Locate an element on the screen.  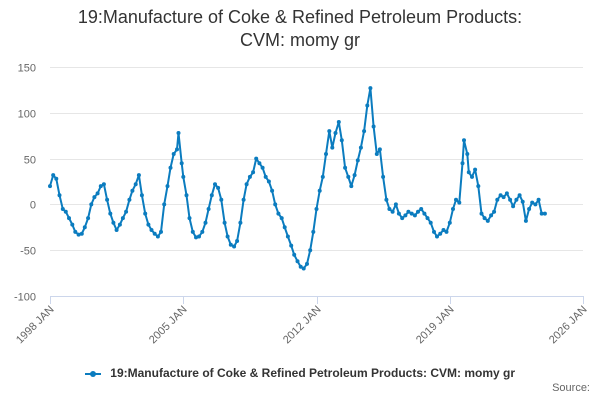
x-tick-label: 2005 JAN is located at coordinates (168, 325).